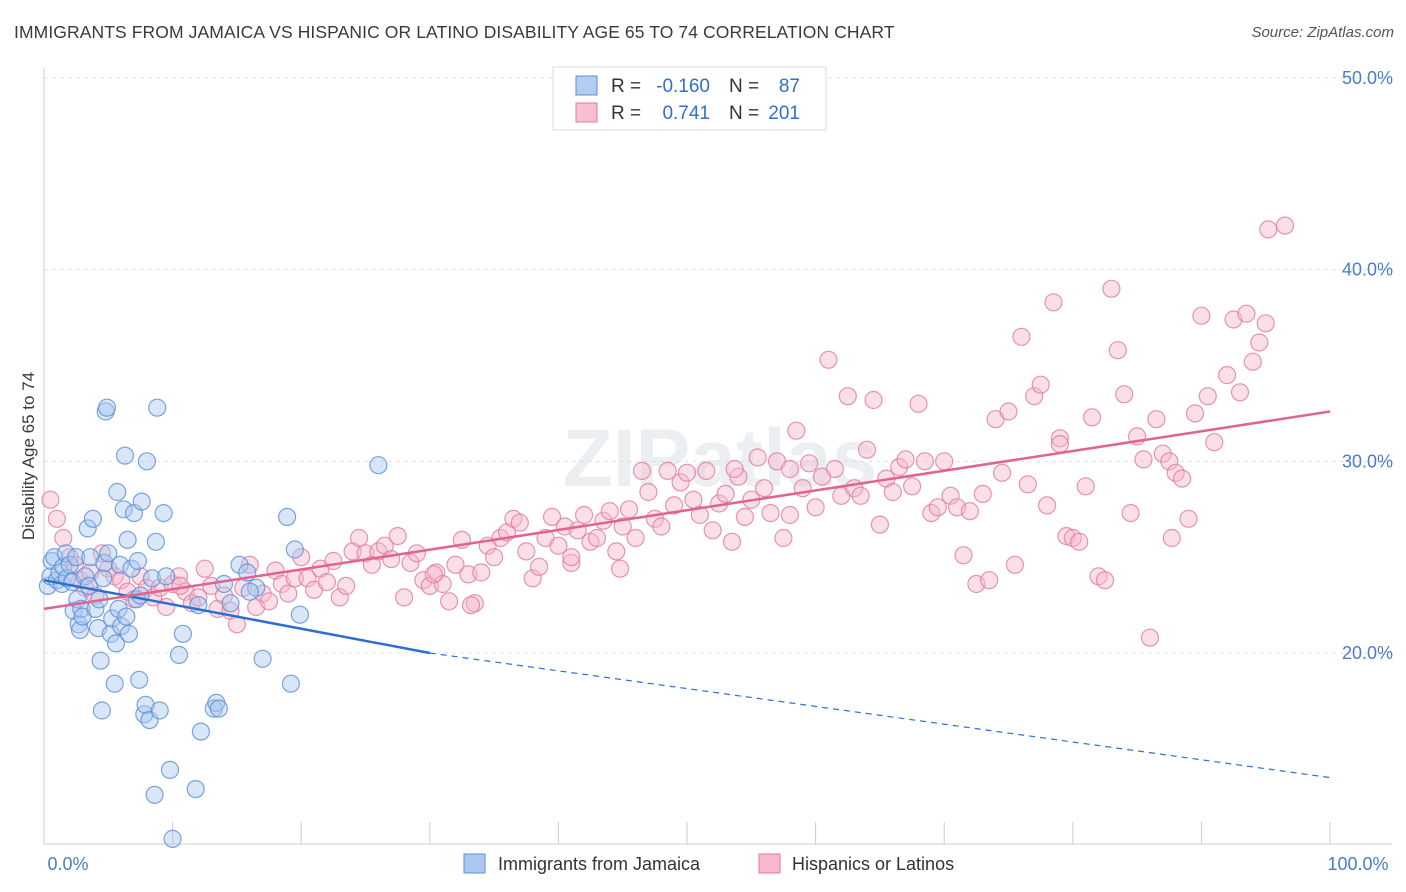 The image size is (1406, 892). I want to click on legend-swatch-hispanic, so click(586, 112).